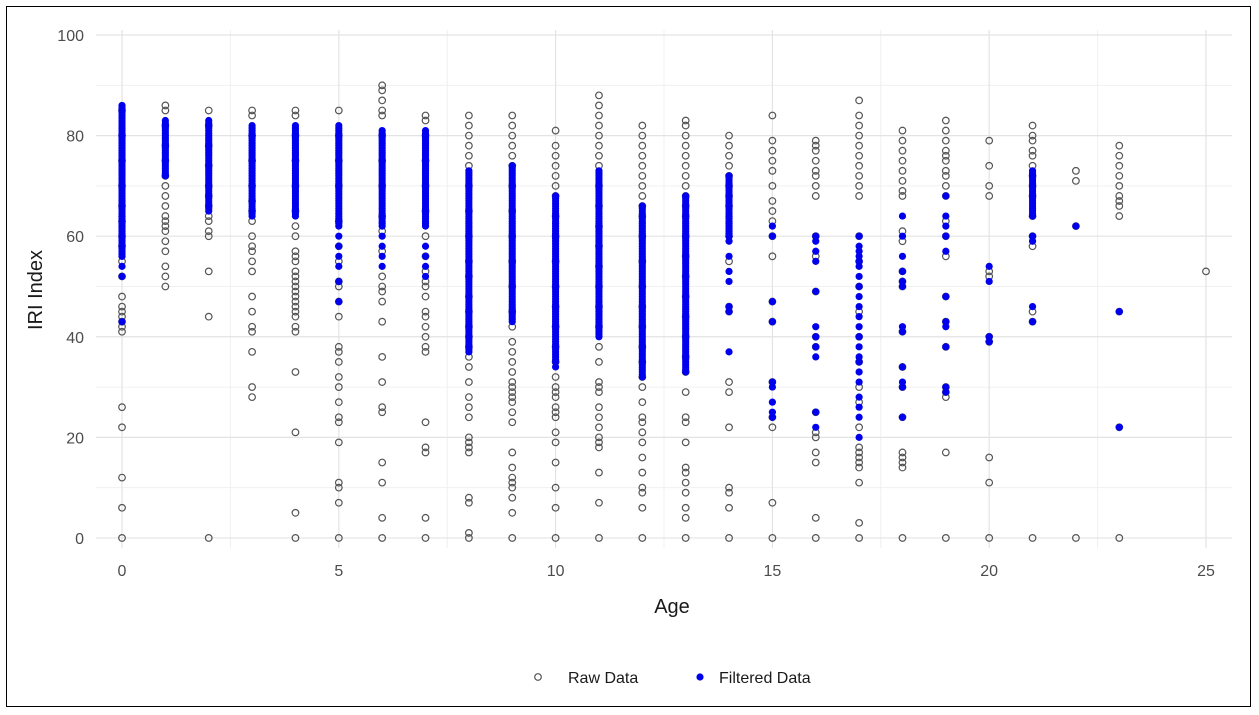  Describe the element at coordinates (556, 571) in the screenshot. I see `x-tick-label: 10` at that location.